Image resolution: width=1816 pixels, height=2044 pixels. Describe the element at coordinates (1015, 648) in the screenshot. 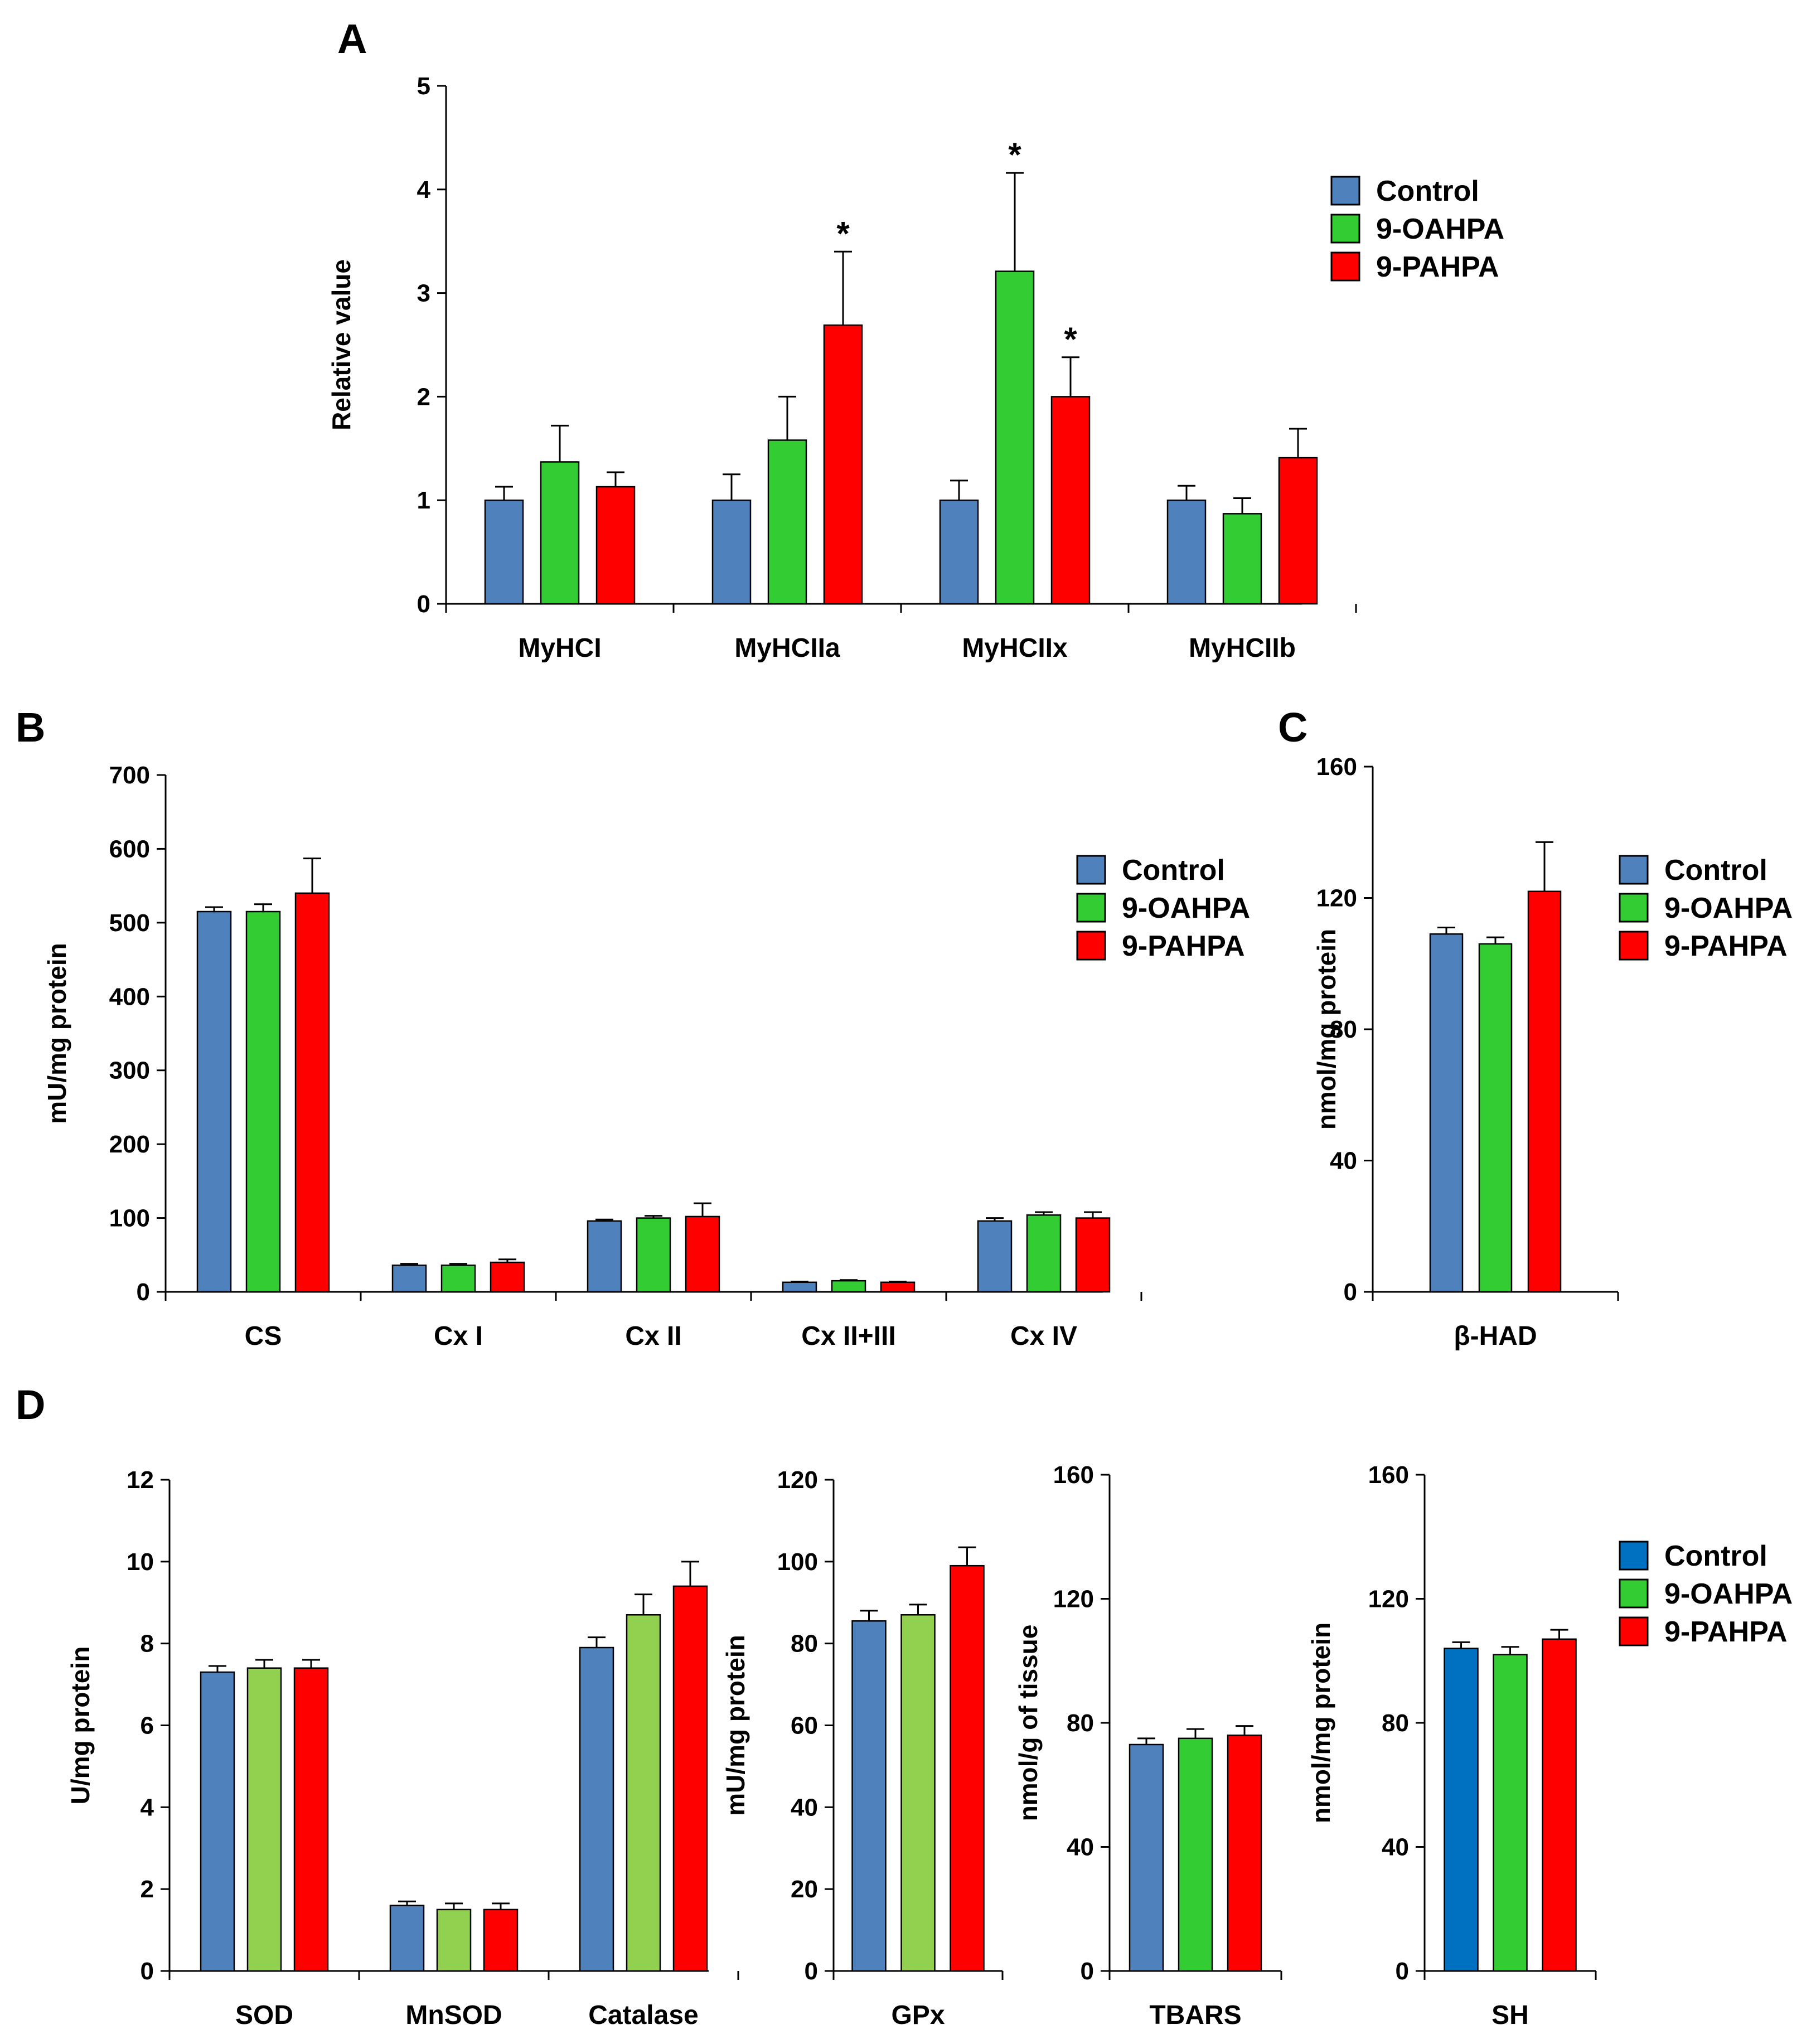

I see `category-label: MyHCIIx` at that location.